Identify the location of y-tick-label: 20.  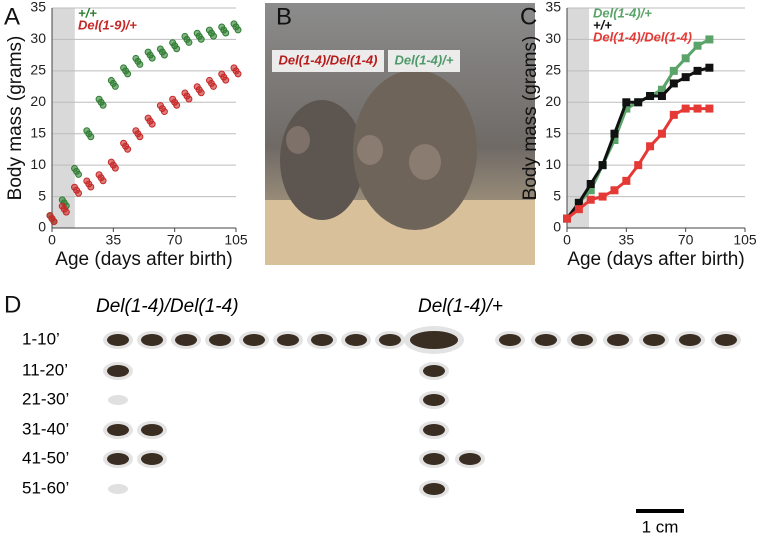
(553, 101).